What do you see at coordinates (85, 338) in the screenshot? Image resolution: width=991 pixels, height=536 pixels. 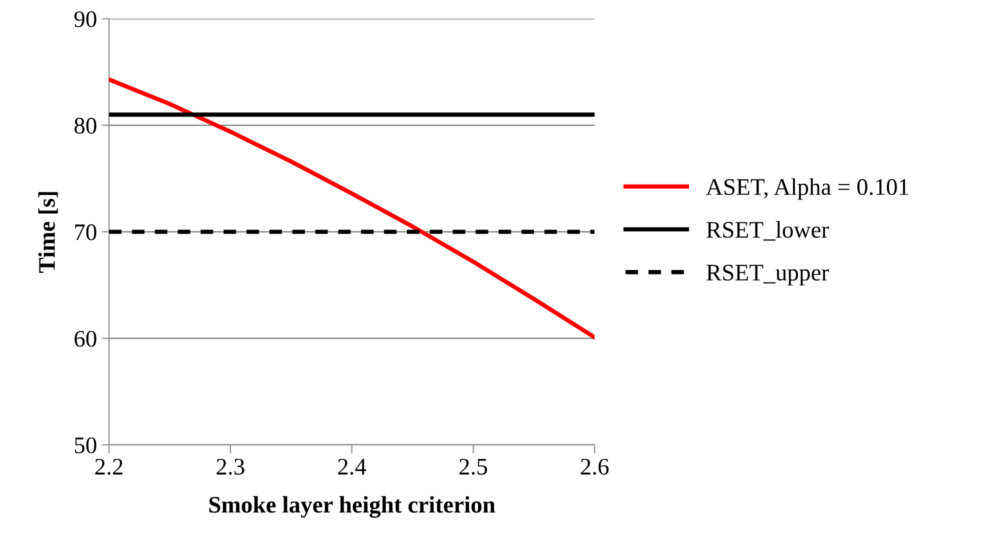 I see `y-tick-label: 60` at bounding box center [85, 338].